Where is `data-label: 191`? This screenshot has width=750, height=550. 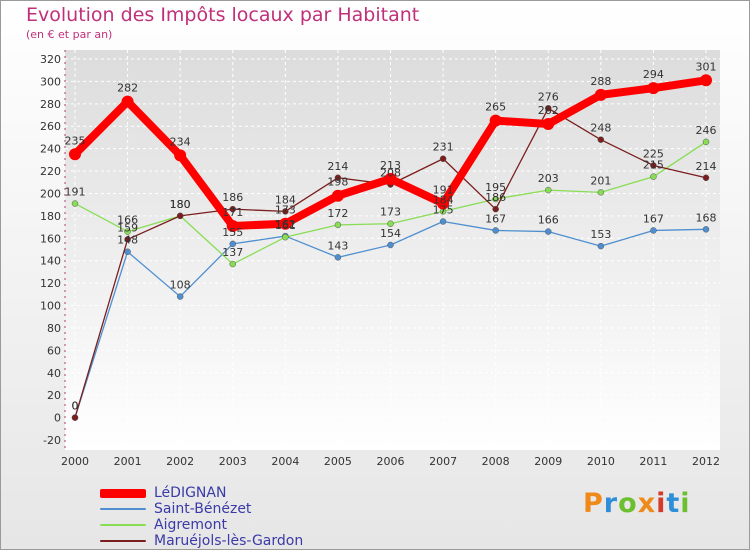 data-label: 191 is located at coordinates (443, 190).